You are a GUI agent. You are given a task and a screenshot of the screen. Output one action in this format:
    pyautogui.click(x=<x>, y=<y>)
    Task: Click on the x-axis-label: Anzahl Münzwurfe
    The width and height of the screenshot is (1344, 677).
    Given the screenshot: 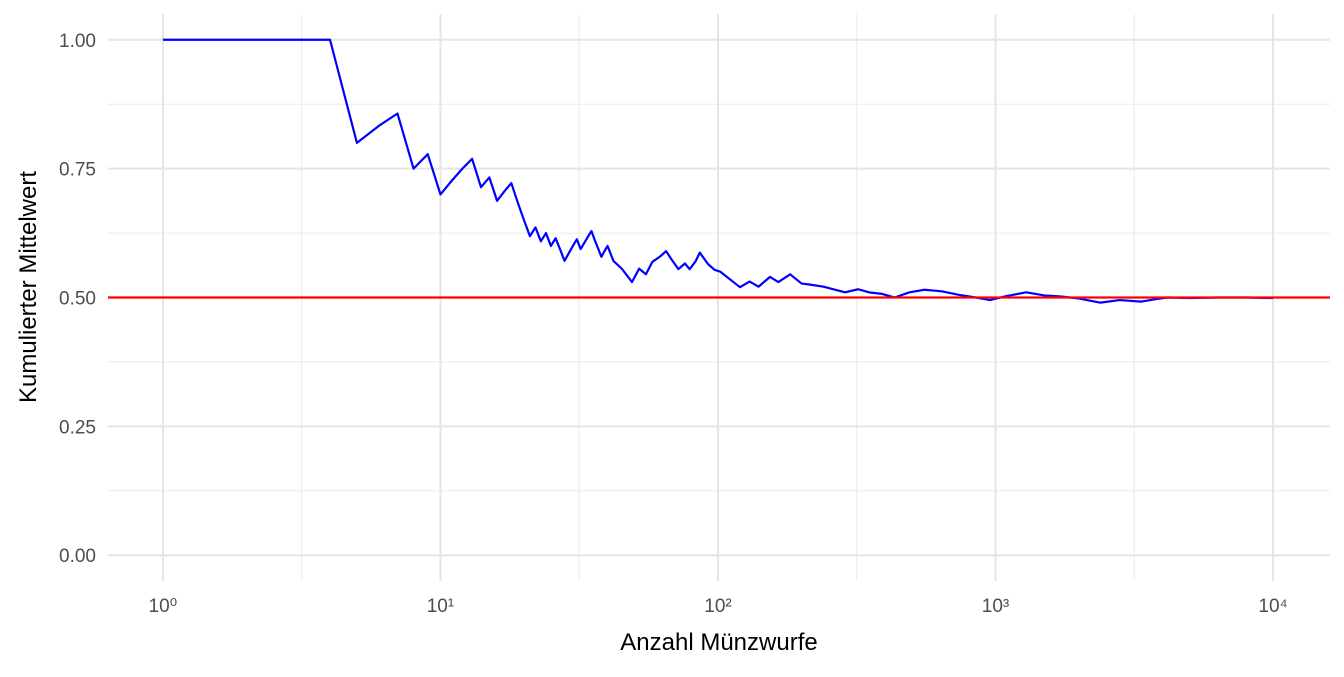 What is the action you would take?
    pyautogui.click(x=718, y=642)
    